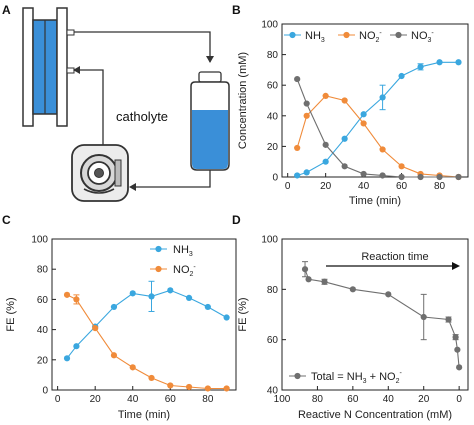 This screenshot has width=474, height=425. I want to click on x-tick-label: 100, so click(282, 399).